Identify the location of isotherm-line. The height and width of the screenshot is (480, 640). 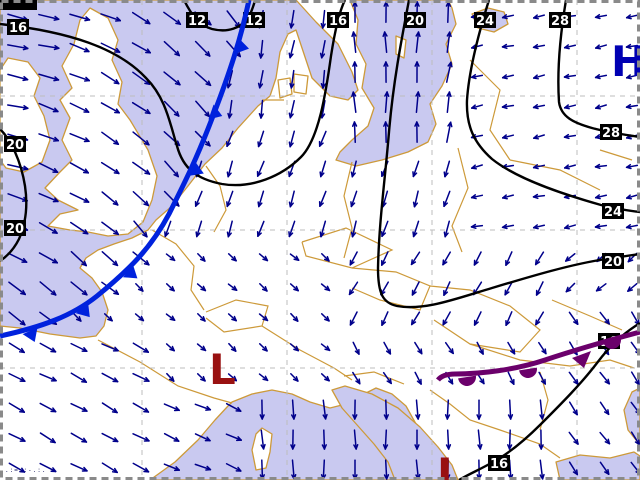
(549, 400).